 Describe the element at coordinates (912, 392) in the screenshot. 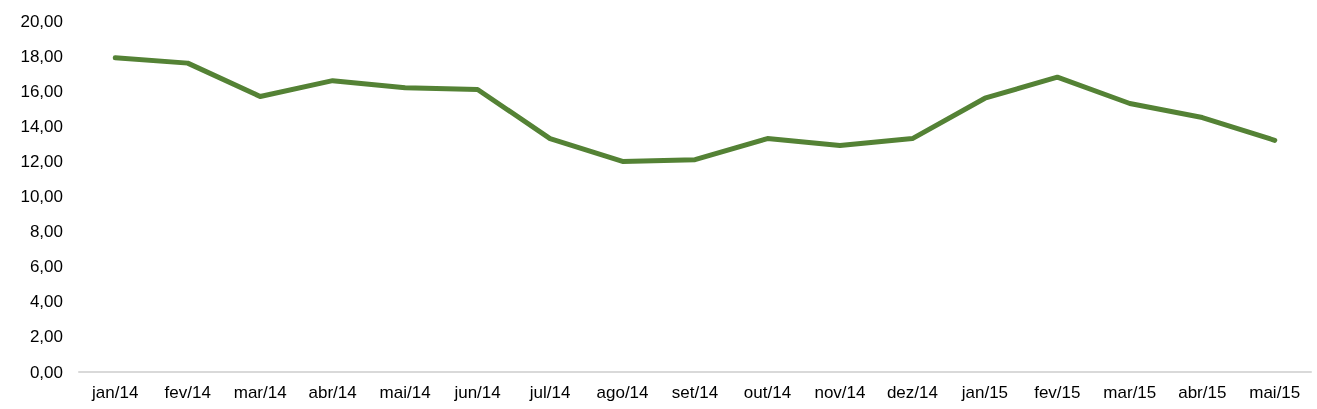

I see `x-tick-label: dez/14` at that location.